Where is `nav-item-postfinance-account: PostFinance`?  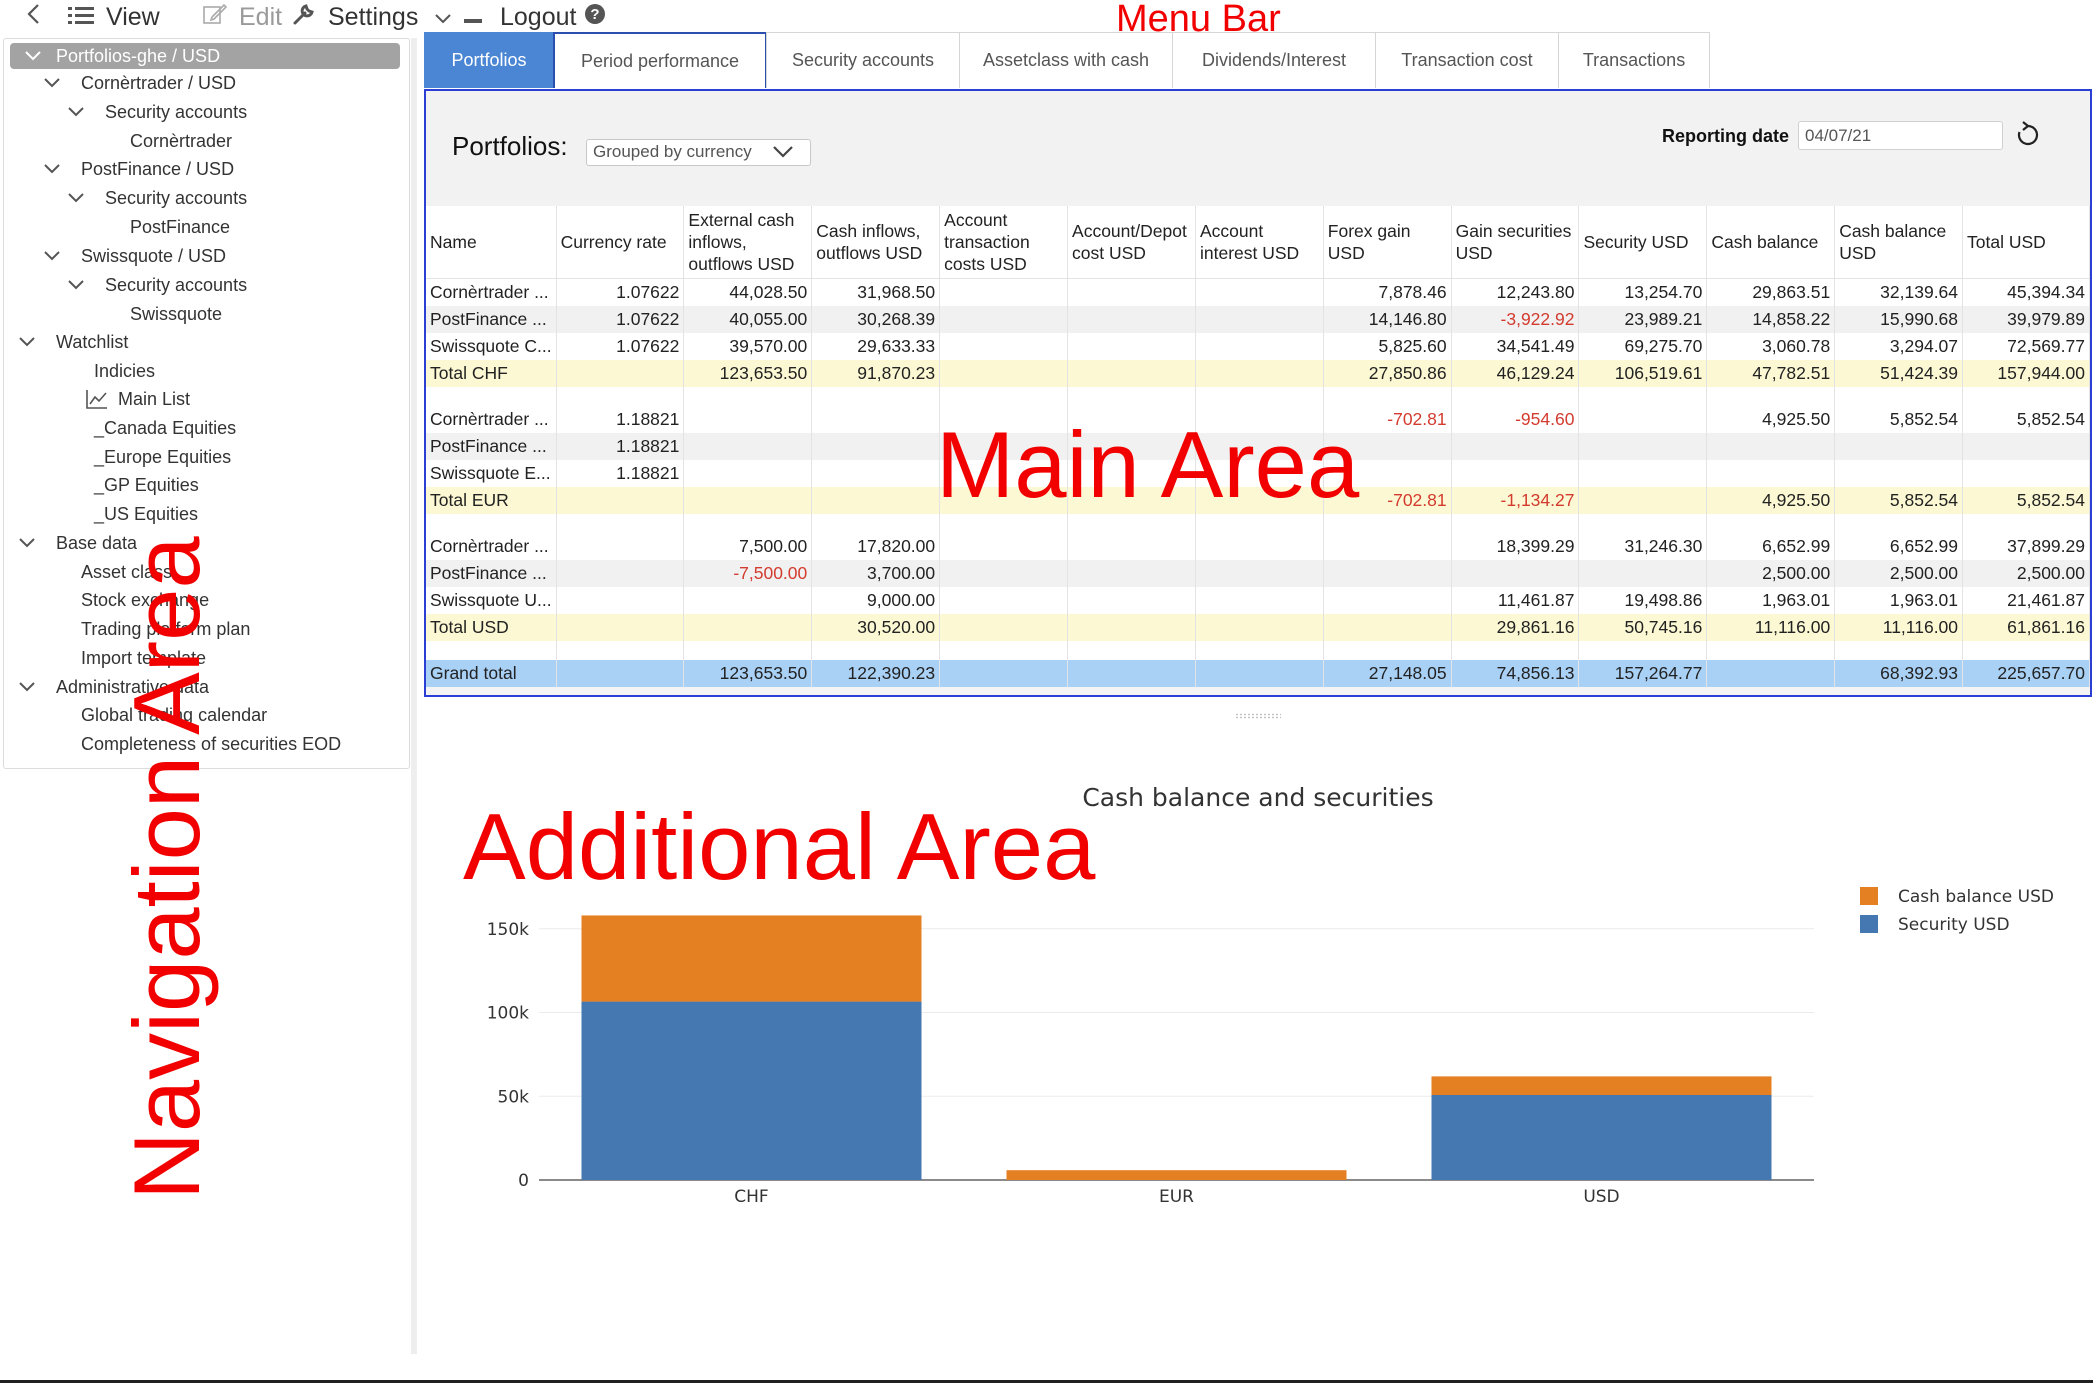 nav-item-postfinance-account: PostFinance is located at coordinates (204, 227).